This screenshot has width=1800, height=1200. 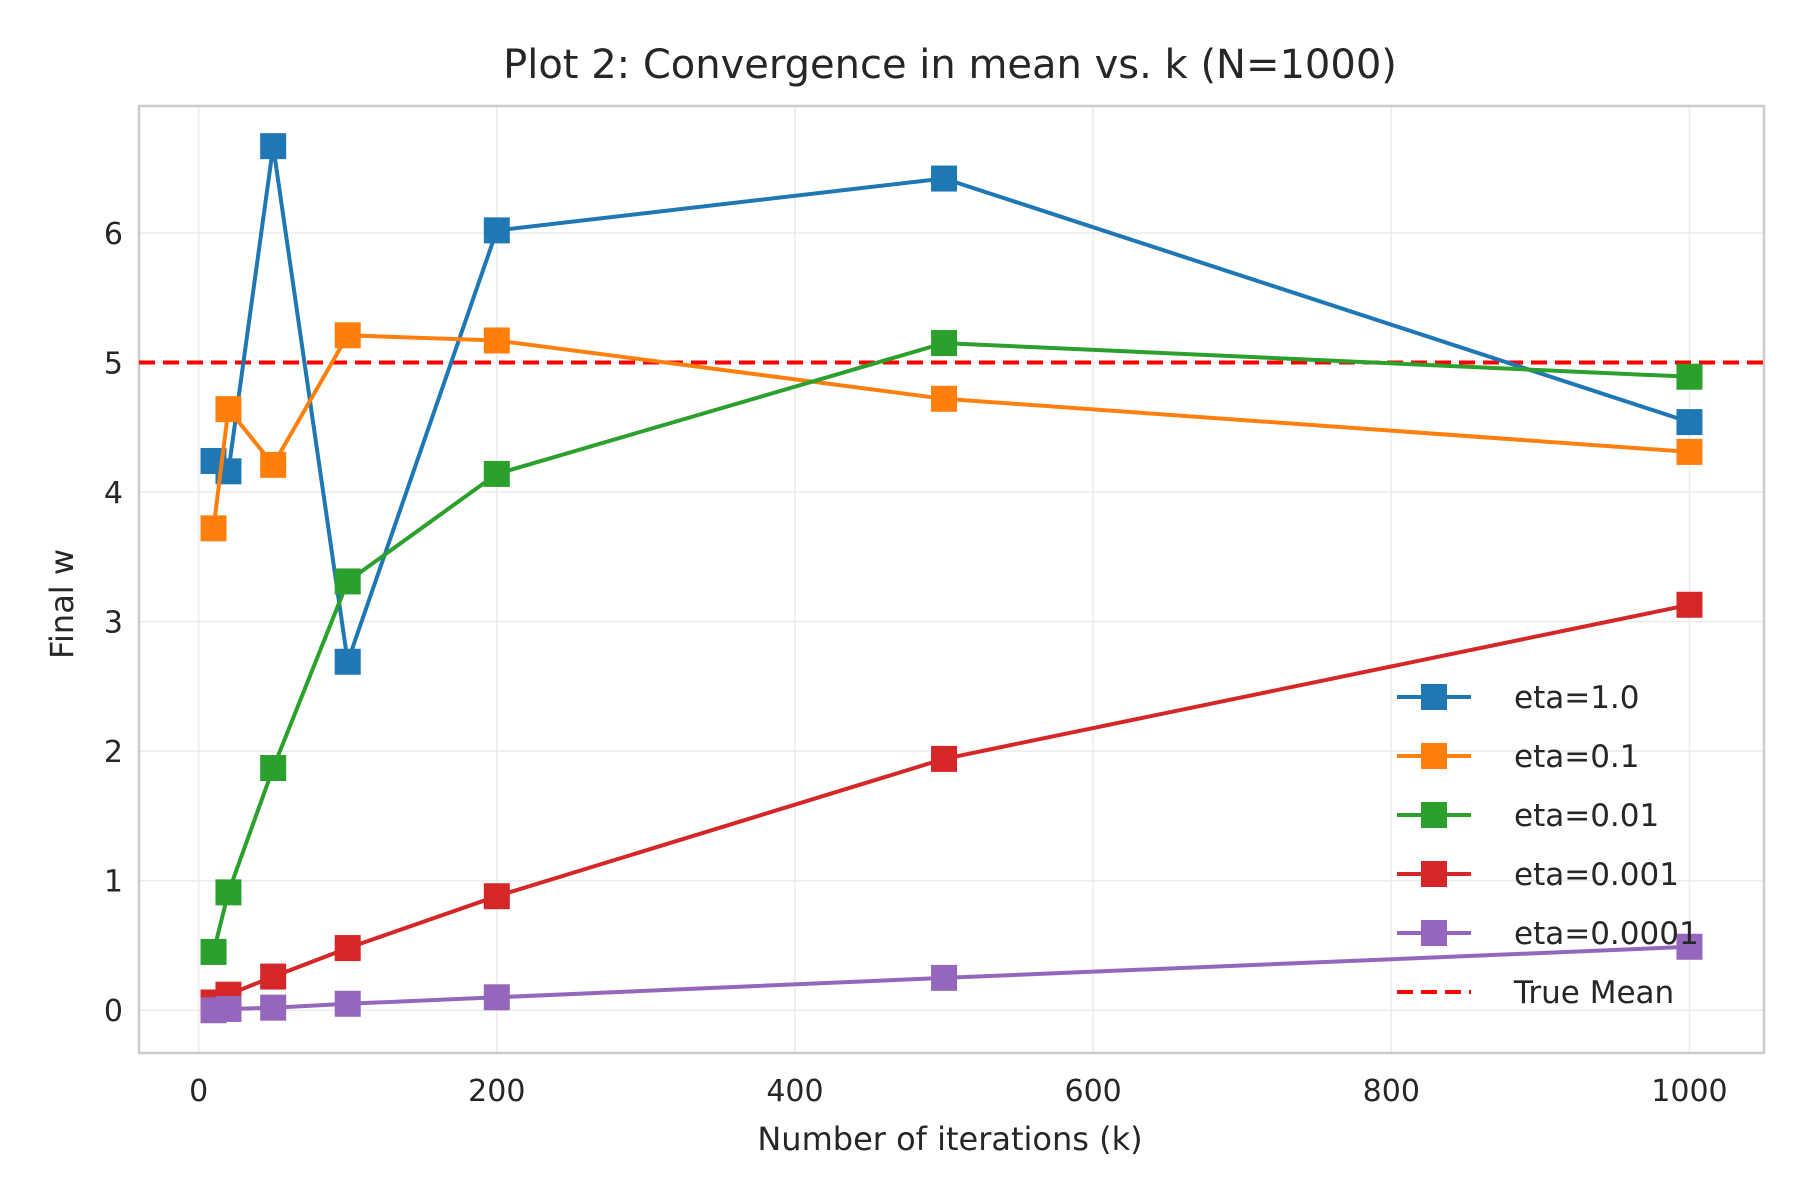 I want to click on legend-label: eta=0.01, so click(x=1586, y=816).